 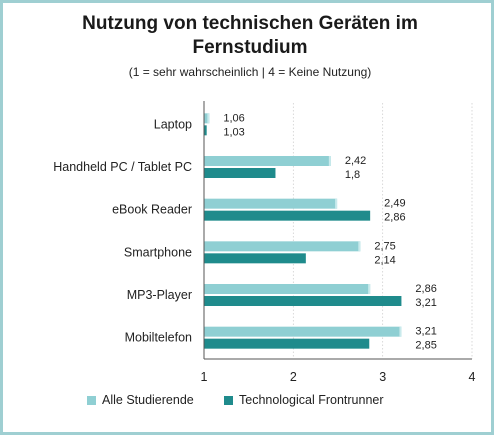 What do you see at coordinates (287, 289) in the screenshot?
I see `bar-alle-studierende-mp3-player` at bounding box center [287, 289].